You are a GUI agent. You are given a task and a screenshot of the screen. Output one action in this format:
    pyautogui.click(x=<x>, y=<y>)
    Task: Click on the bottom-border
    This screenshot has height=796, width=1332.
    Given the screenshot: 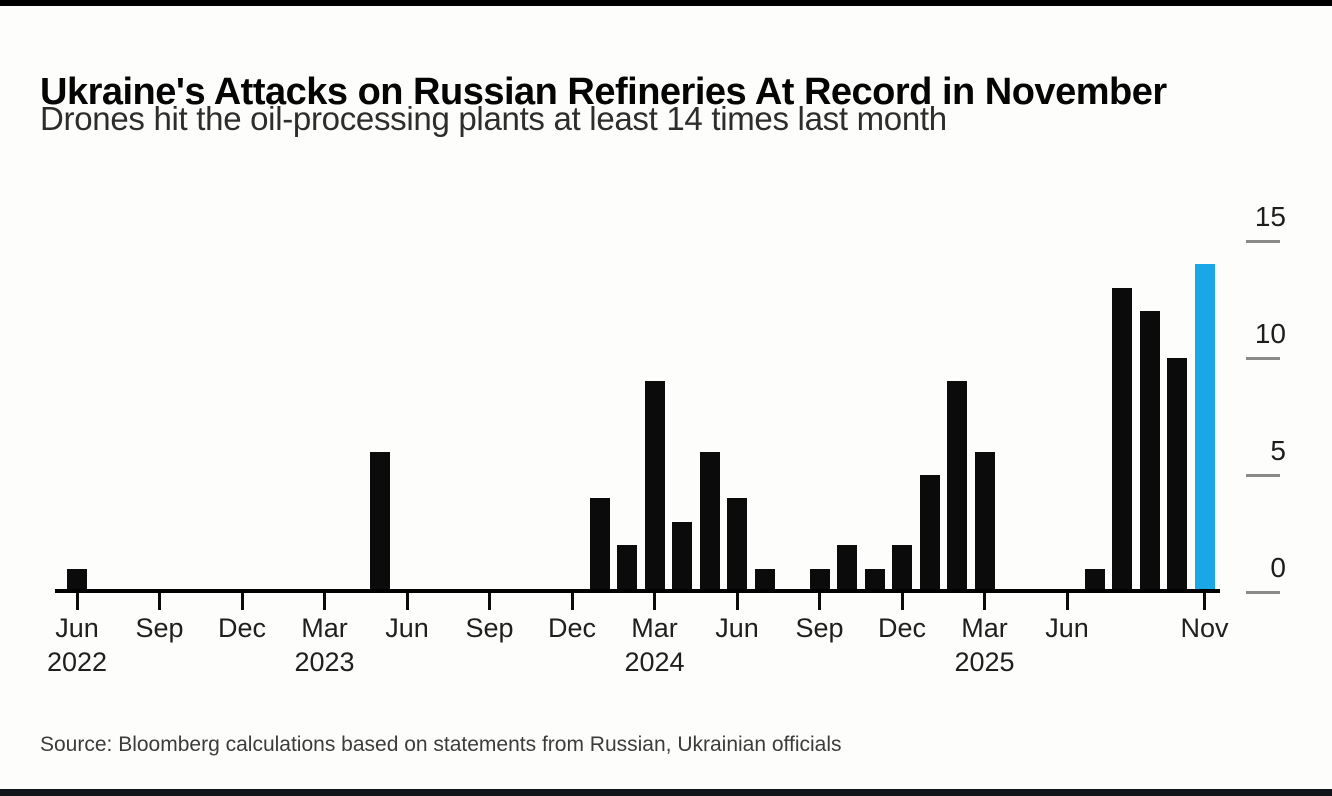 What is the action you would take?
    pyautogui.click(x=666, y=792)
    